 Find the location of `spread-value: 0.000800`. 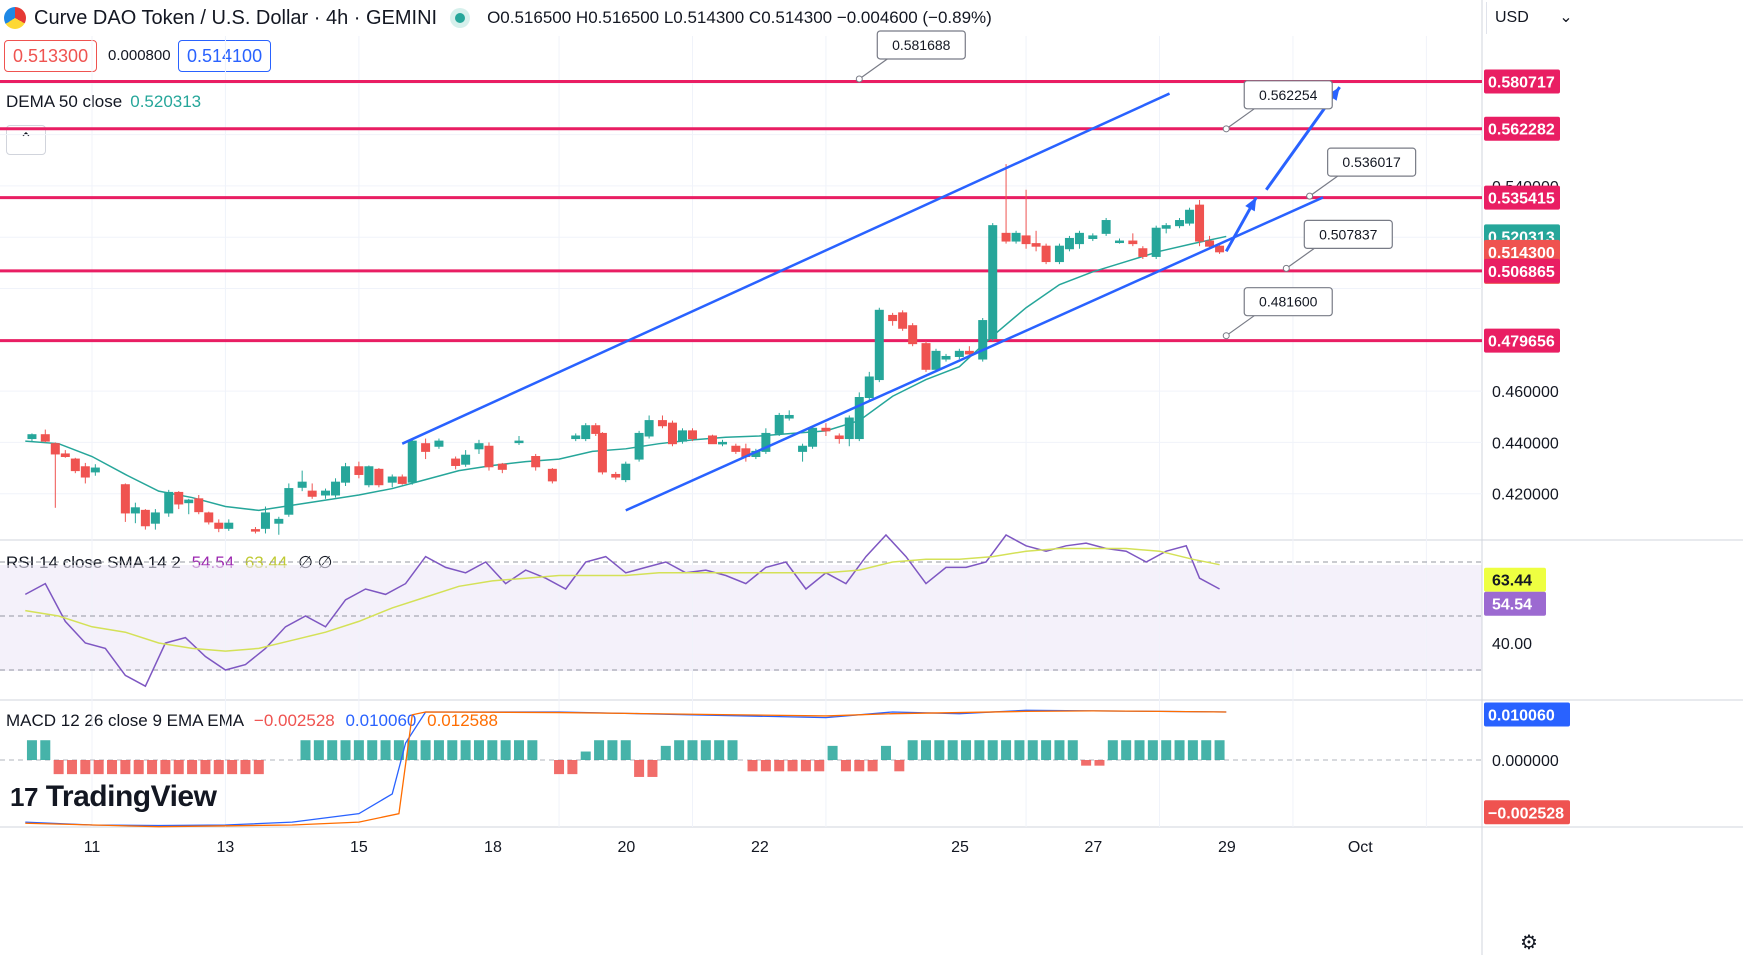

spread-value: 0.000800 is located at coordinates (139, 55).